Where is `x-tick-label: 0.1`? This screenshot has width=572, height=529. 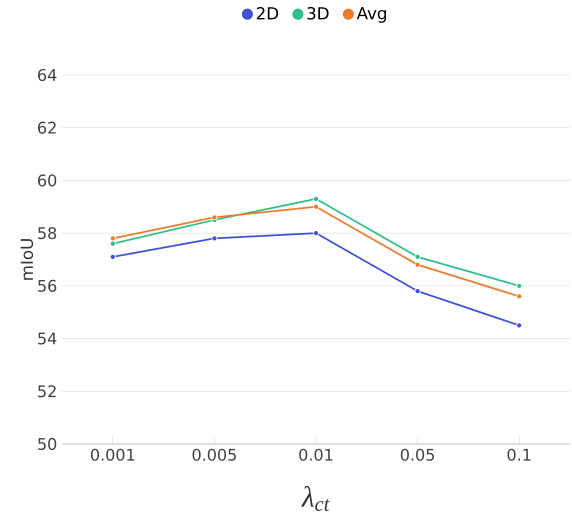
x-tick-label: 0.1 is located at coordinates (519, 454).